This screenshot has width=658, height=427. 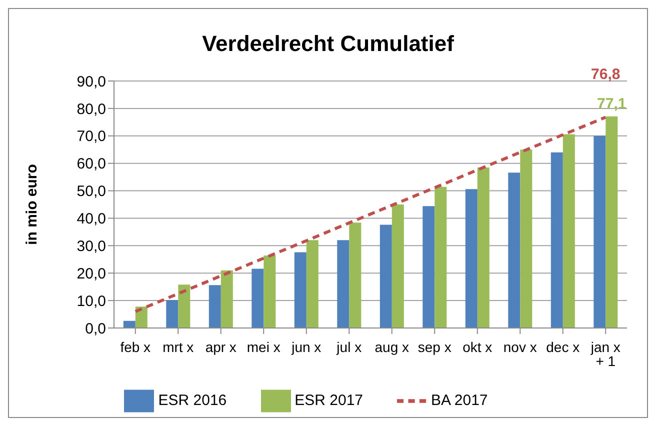 What do you see at coordinates (220, 346) in the screenshot?
I see `x-tick-label: apr x` at bounding box center [220, 346].